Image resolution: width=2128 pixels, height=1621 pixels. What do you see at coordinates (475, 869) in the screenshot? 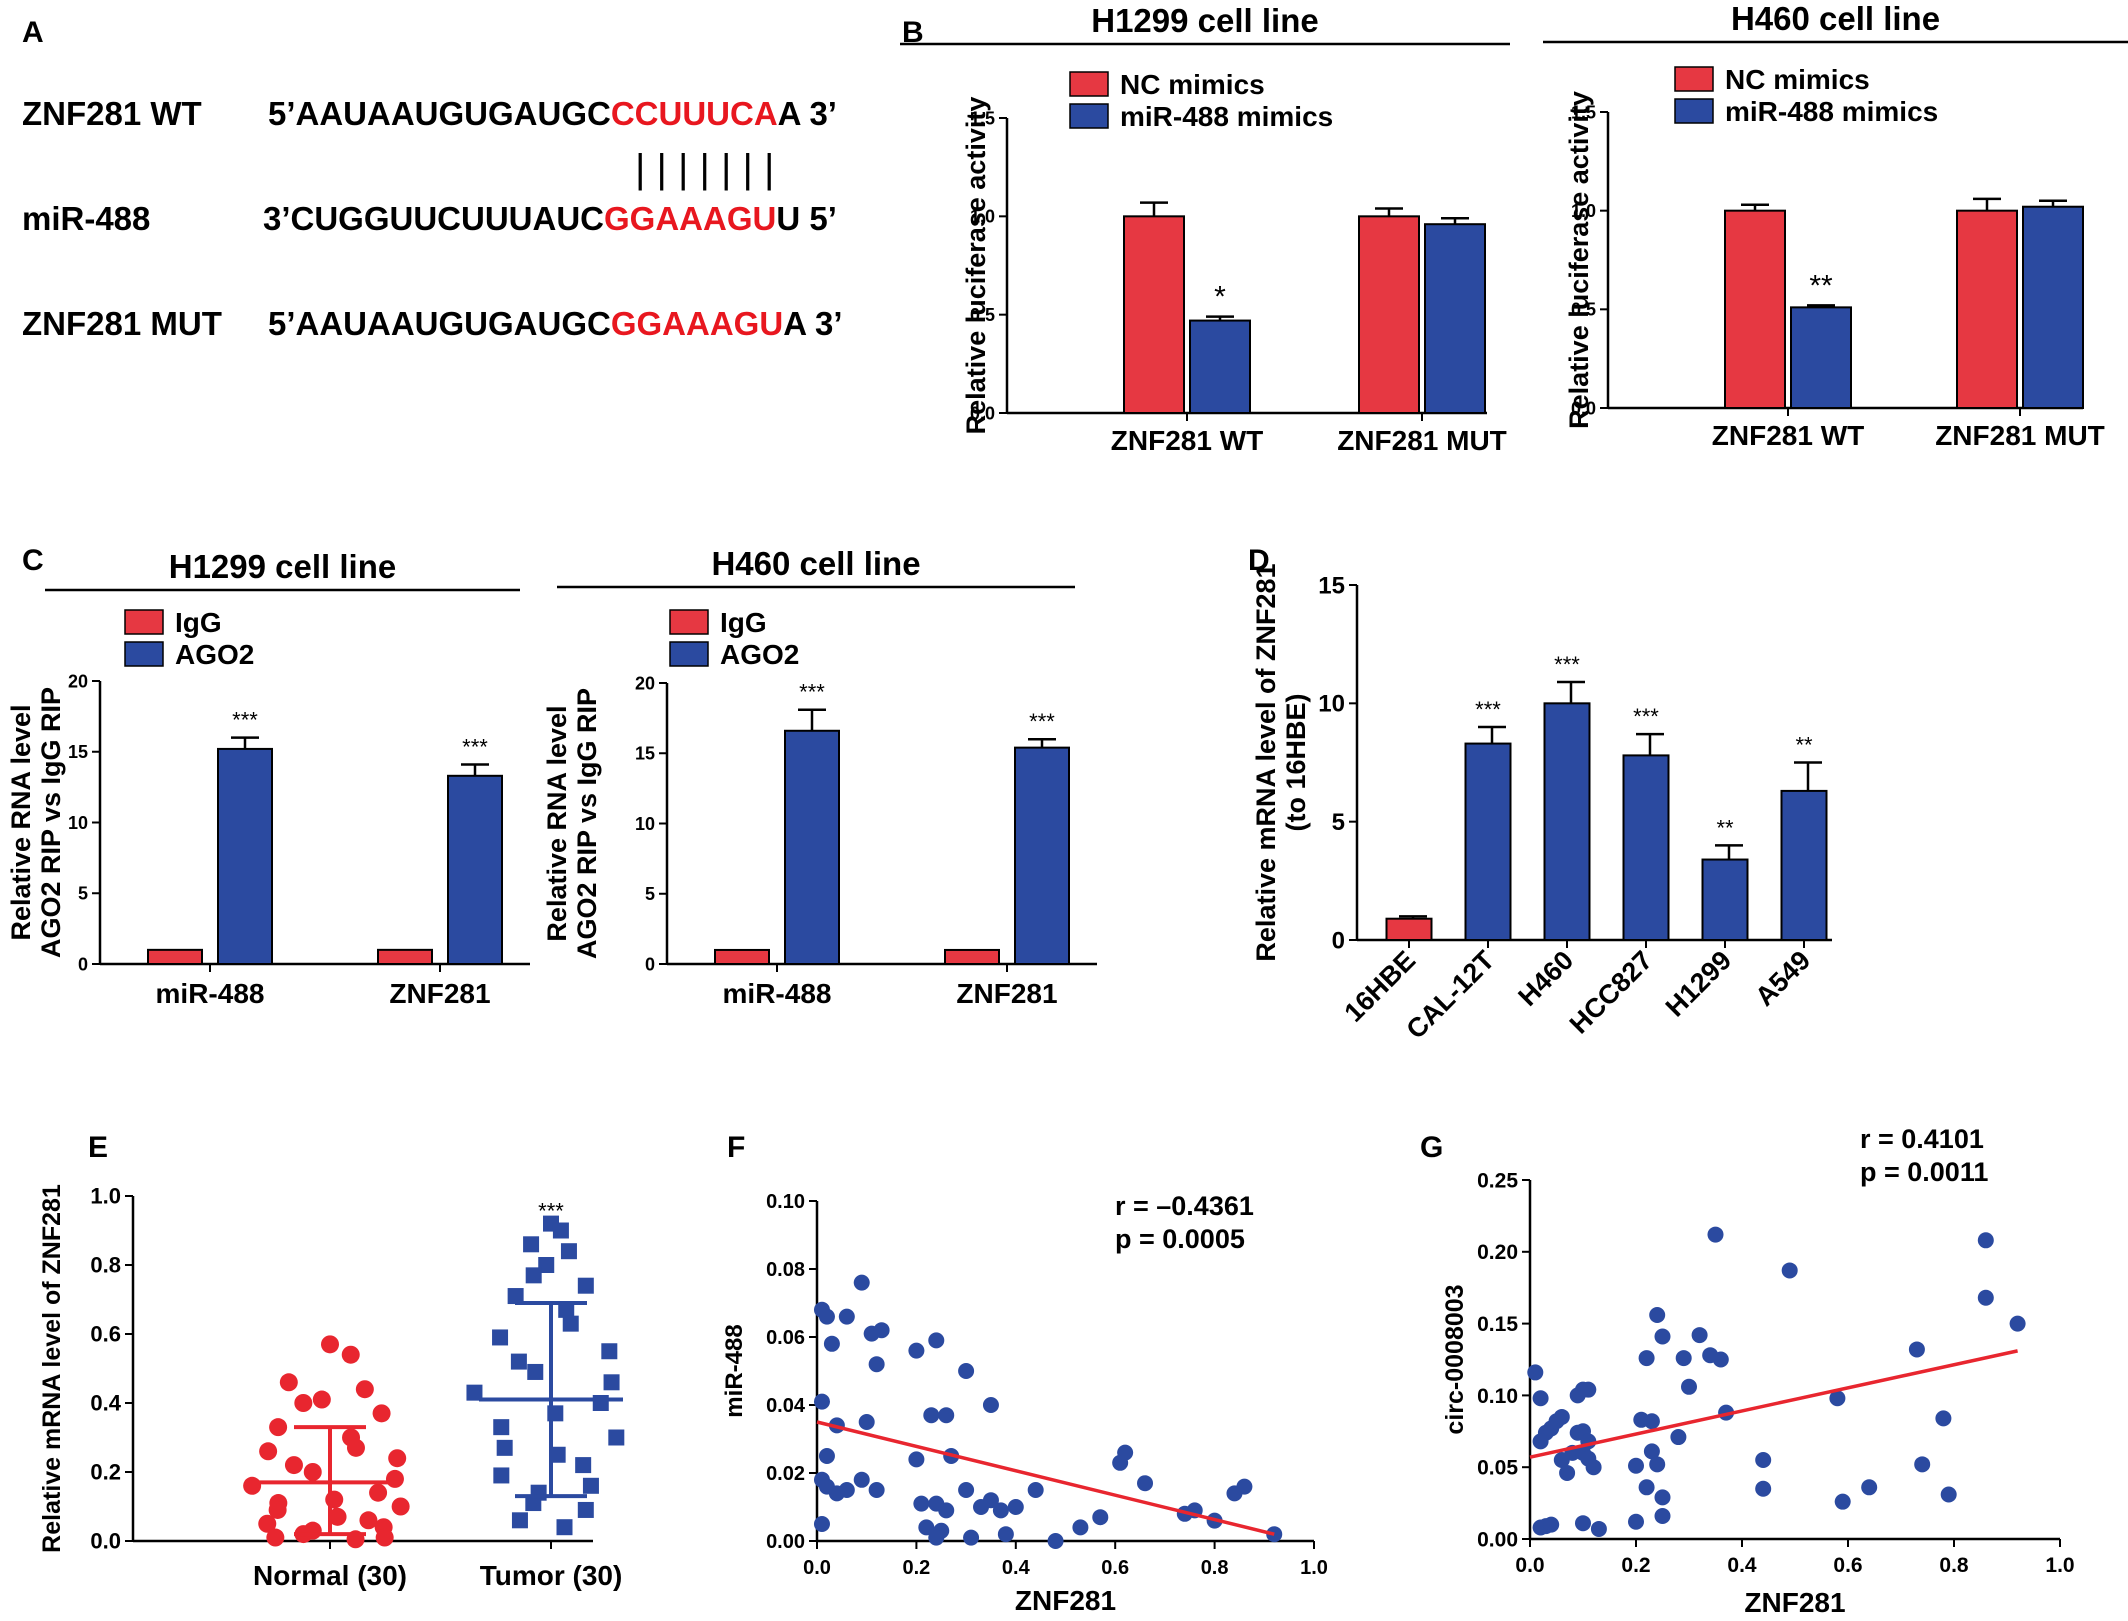
I see `bar-ago2-znf281` at bounding box center [475, 869].